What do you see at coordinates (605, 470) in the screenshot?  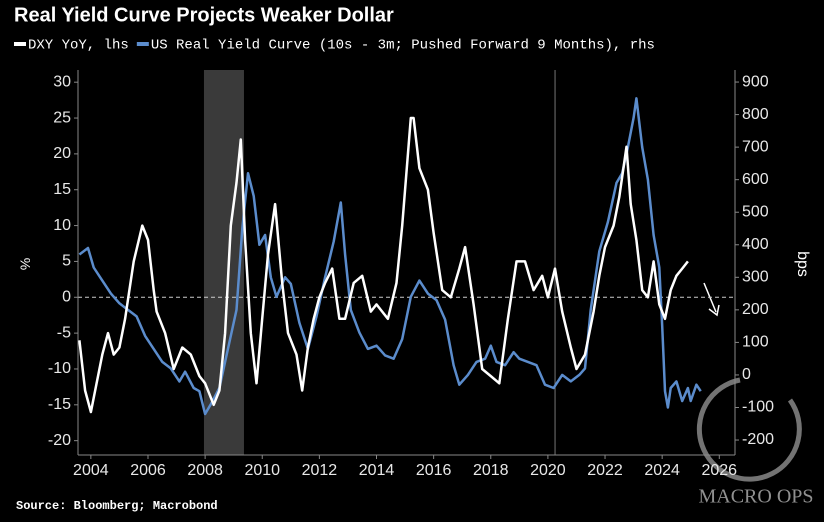 I see `x-tick-label: 2022` at bounding box center [605, 470].